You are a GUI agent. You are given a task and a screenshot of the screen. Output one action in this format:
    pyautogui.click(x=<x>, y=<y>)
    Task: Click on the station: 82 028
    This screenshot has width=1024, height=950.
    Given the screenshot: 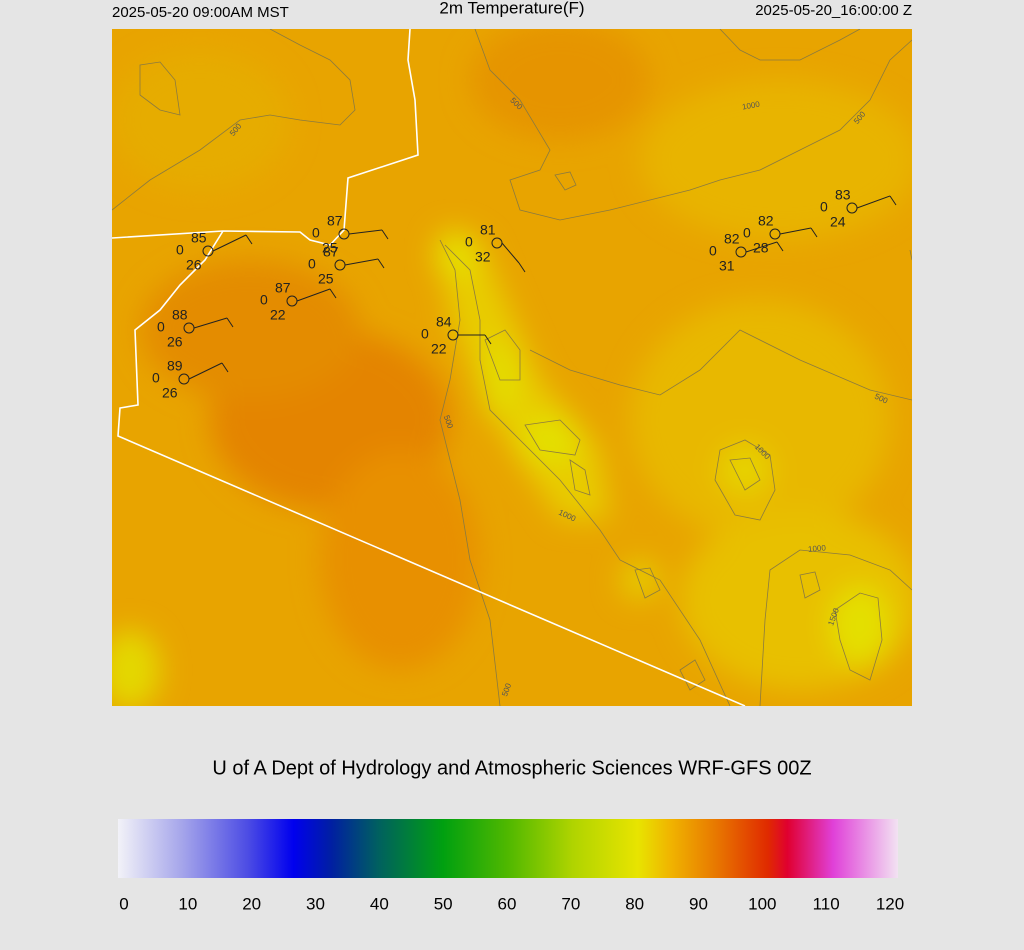 What is the action you would take?
    pyautogui.click(x=780, y=234)
    